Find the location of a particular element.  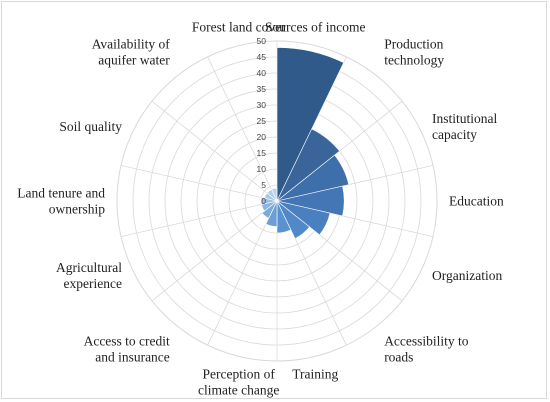

category-label: Availability of is located at coordinates (131, 44).